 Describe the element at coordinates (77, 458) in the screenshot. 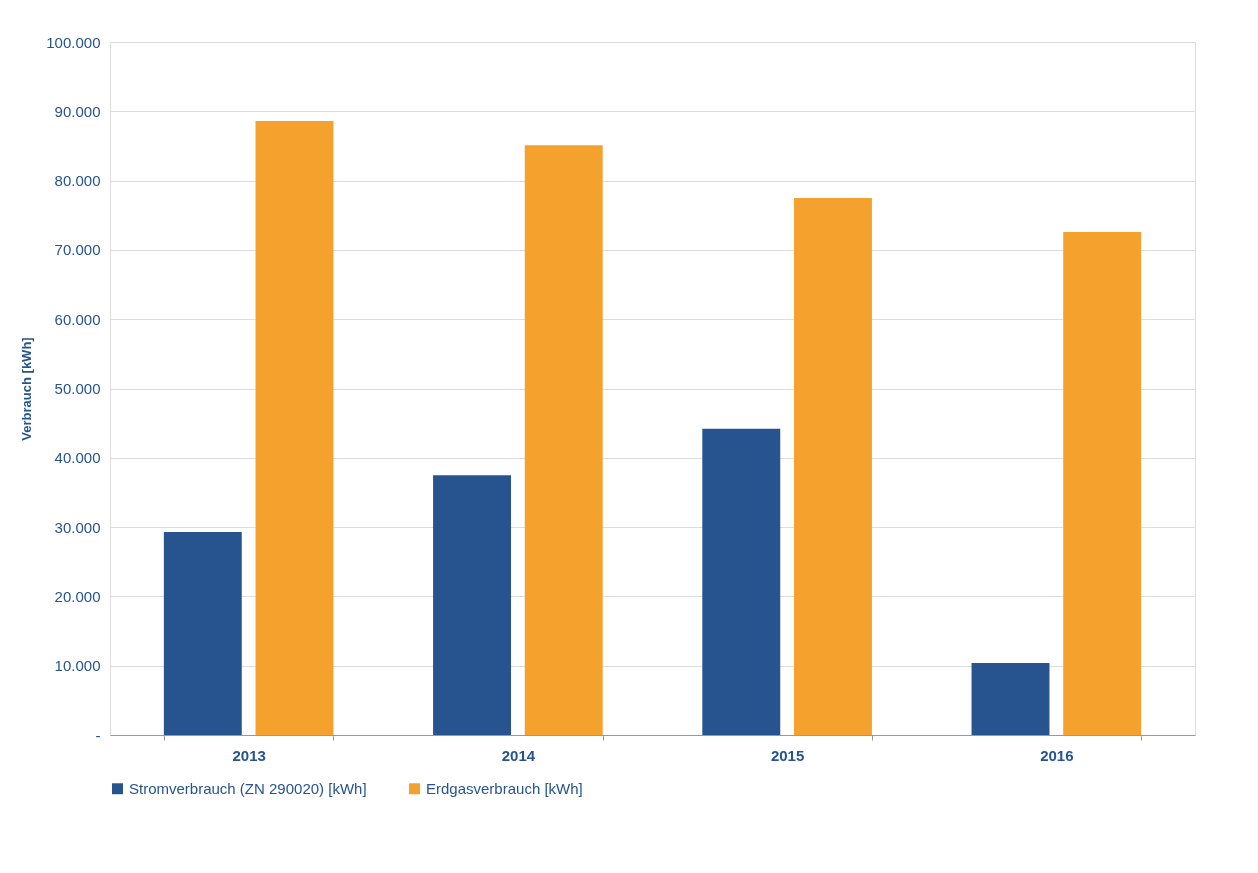

I see `y-tick-label: 40.000` at that location.